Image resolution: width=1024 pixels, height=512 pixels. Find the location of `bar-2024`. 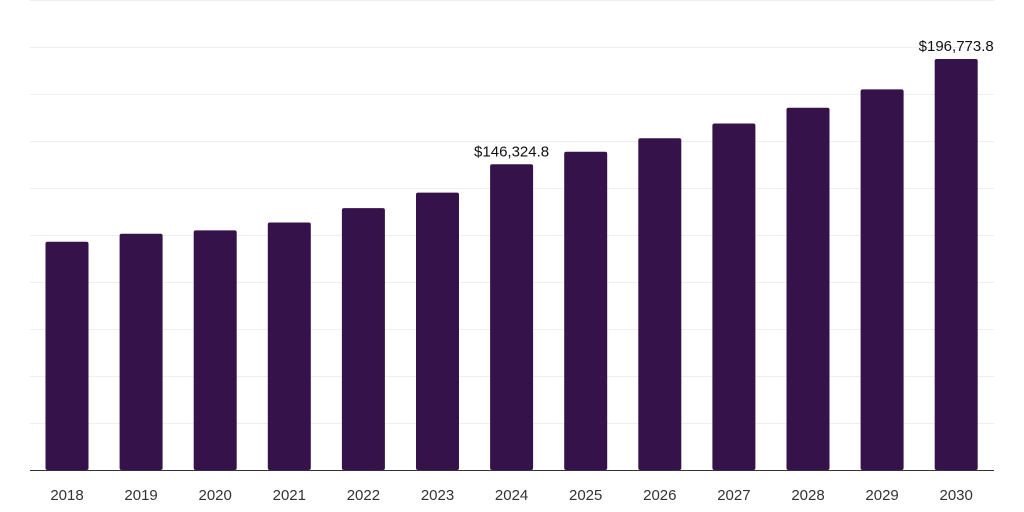

bar-2024 is located at coordinates (512, 317).